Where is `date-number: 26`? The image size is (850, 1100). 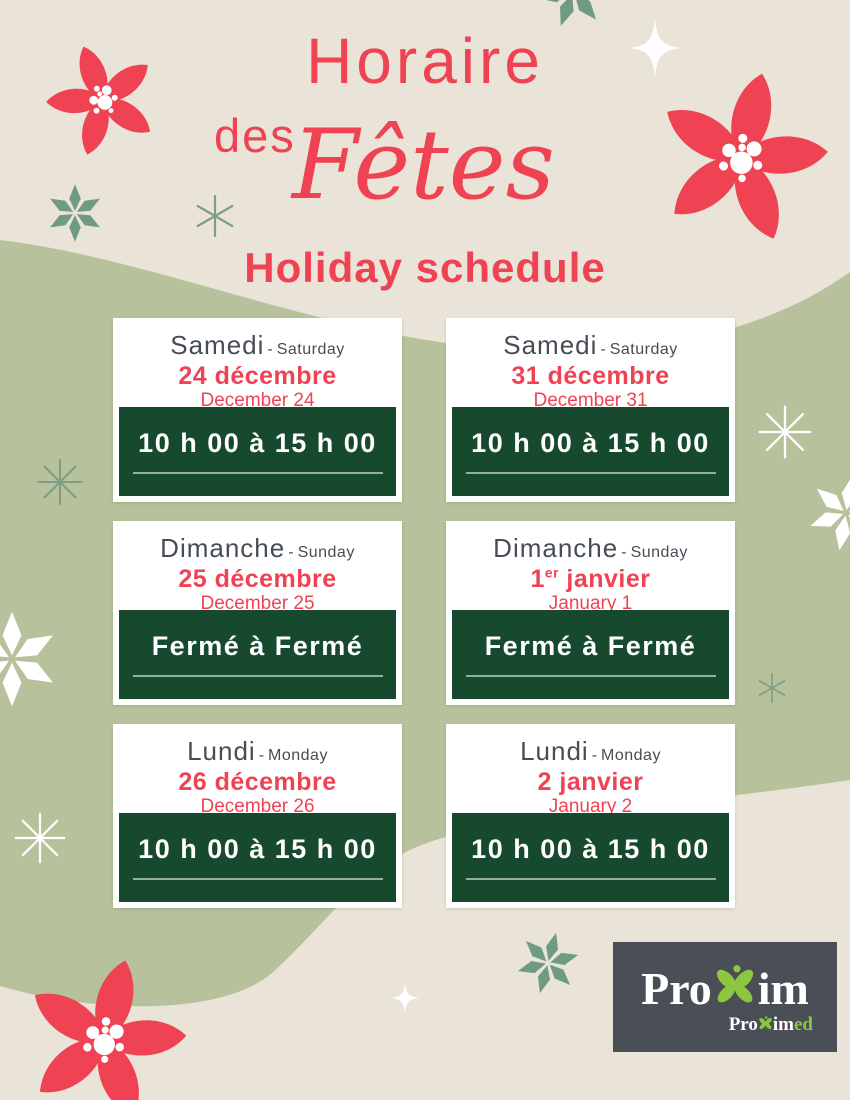 date-number: 26 is located at coordinates (193, 781).